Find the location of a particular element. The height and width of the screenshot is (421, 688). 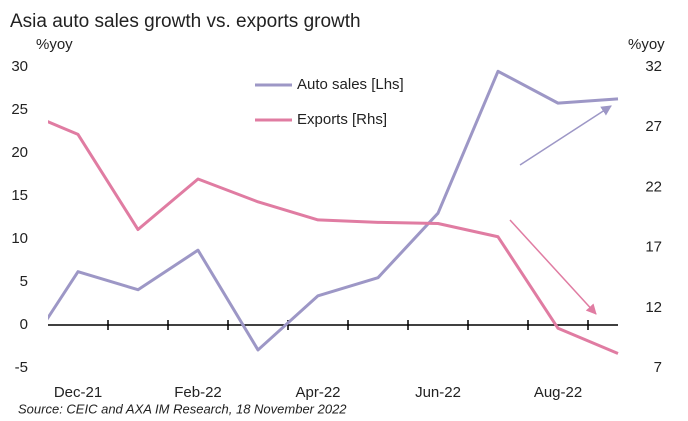

x-tick-label: Apr-22 is located at coordinates (317, 392).